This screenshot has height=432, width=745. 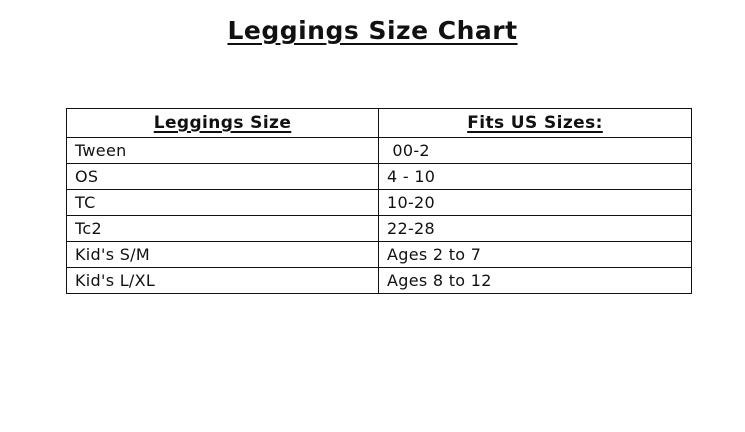 What do you see at coordinates (222, 254) in the screenshot?
I see `cell-leggings-size: Kid's S/M` at bounding box center [222, 254].